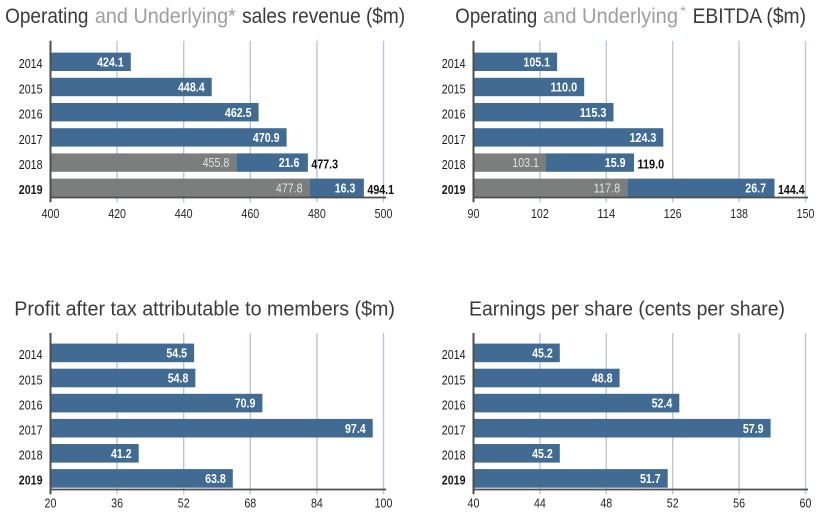 This screenshot has height=521, width=820. Describe the element at coordinates (474, 213) in the screenshot. I see `svg-text: 90` at that location.